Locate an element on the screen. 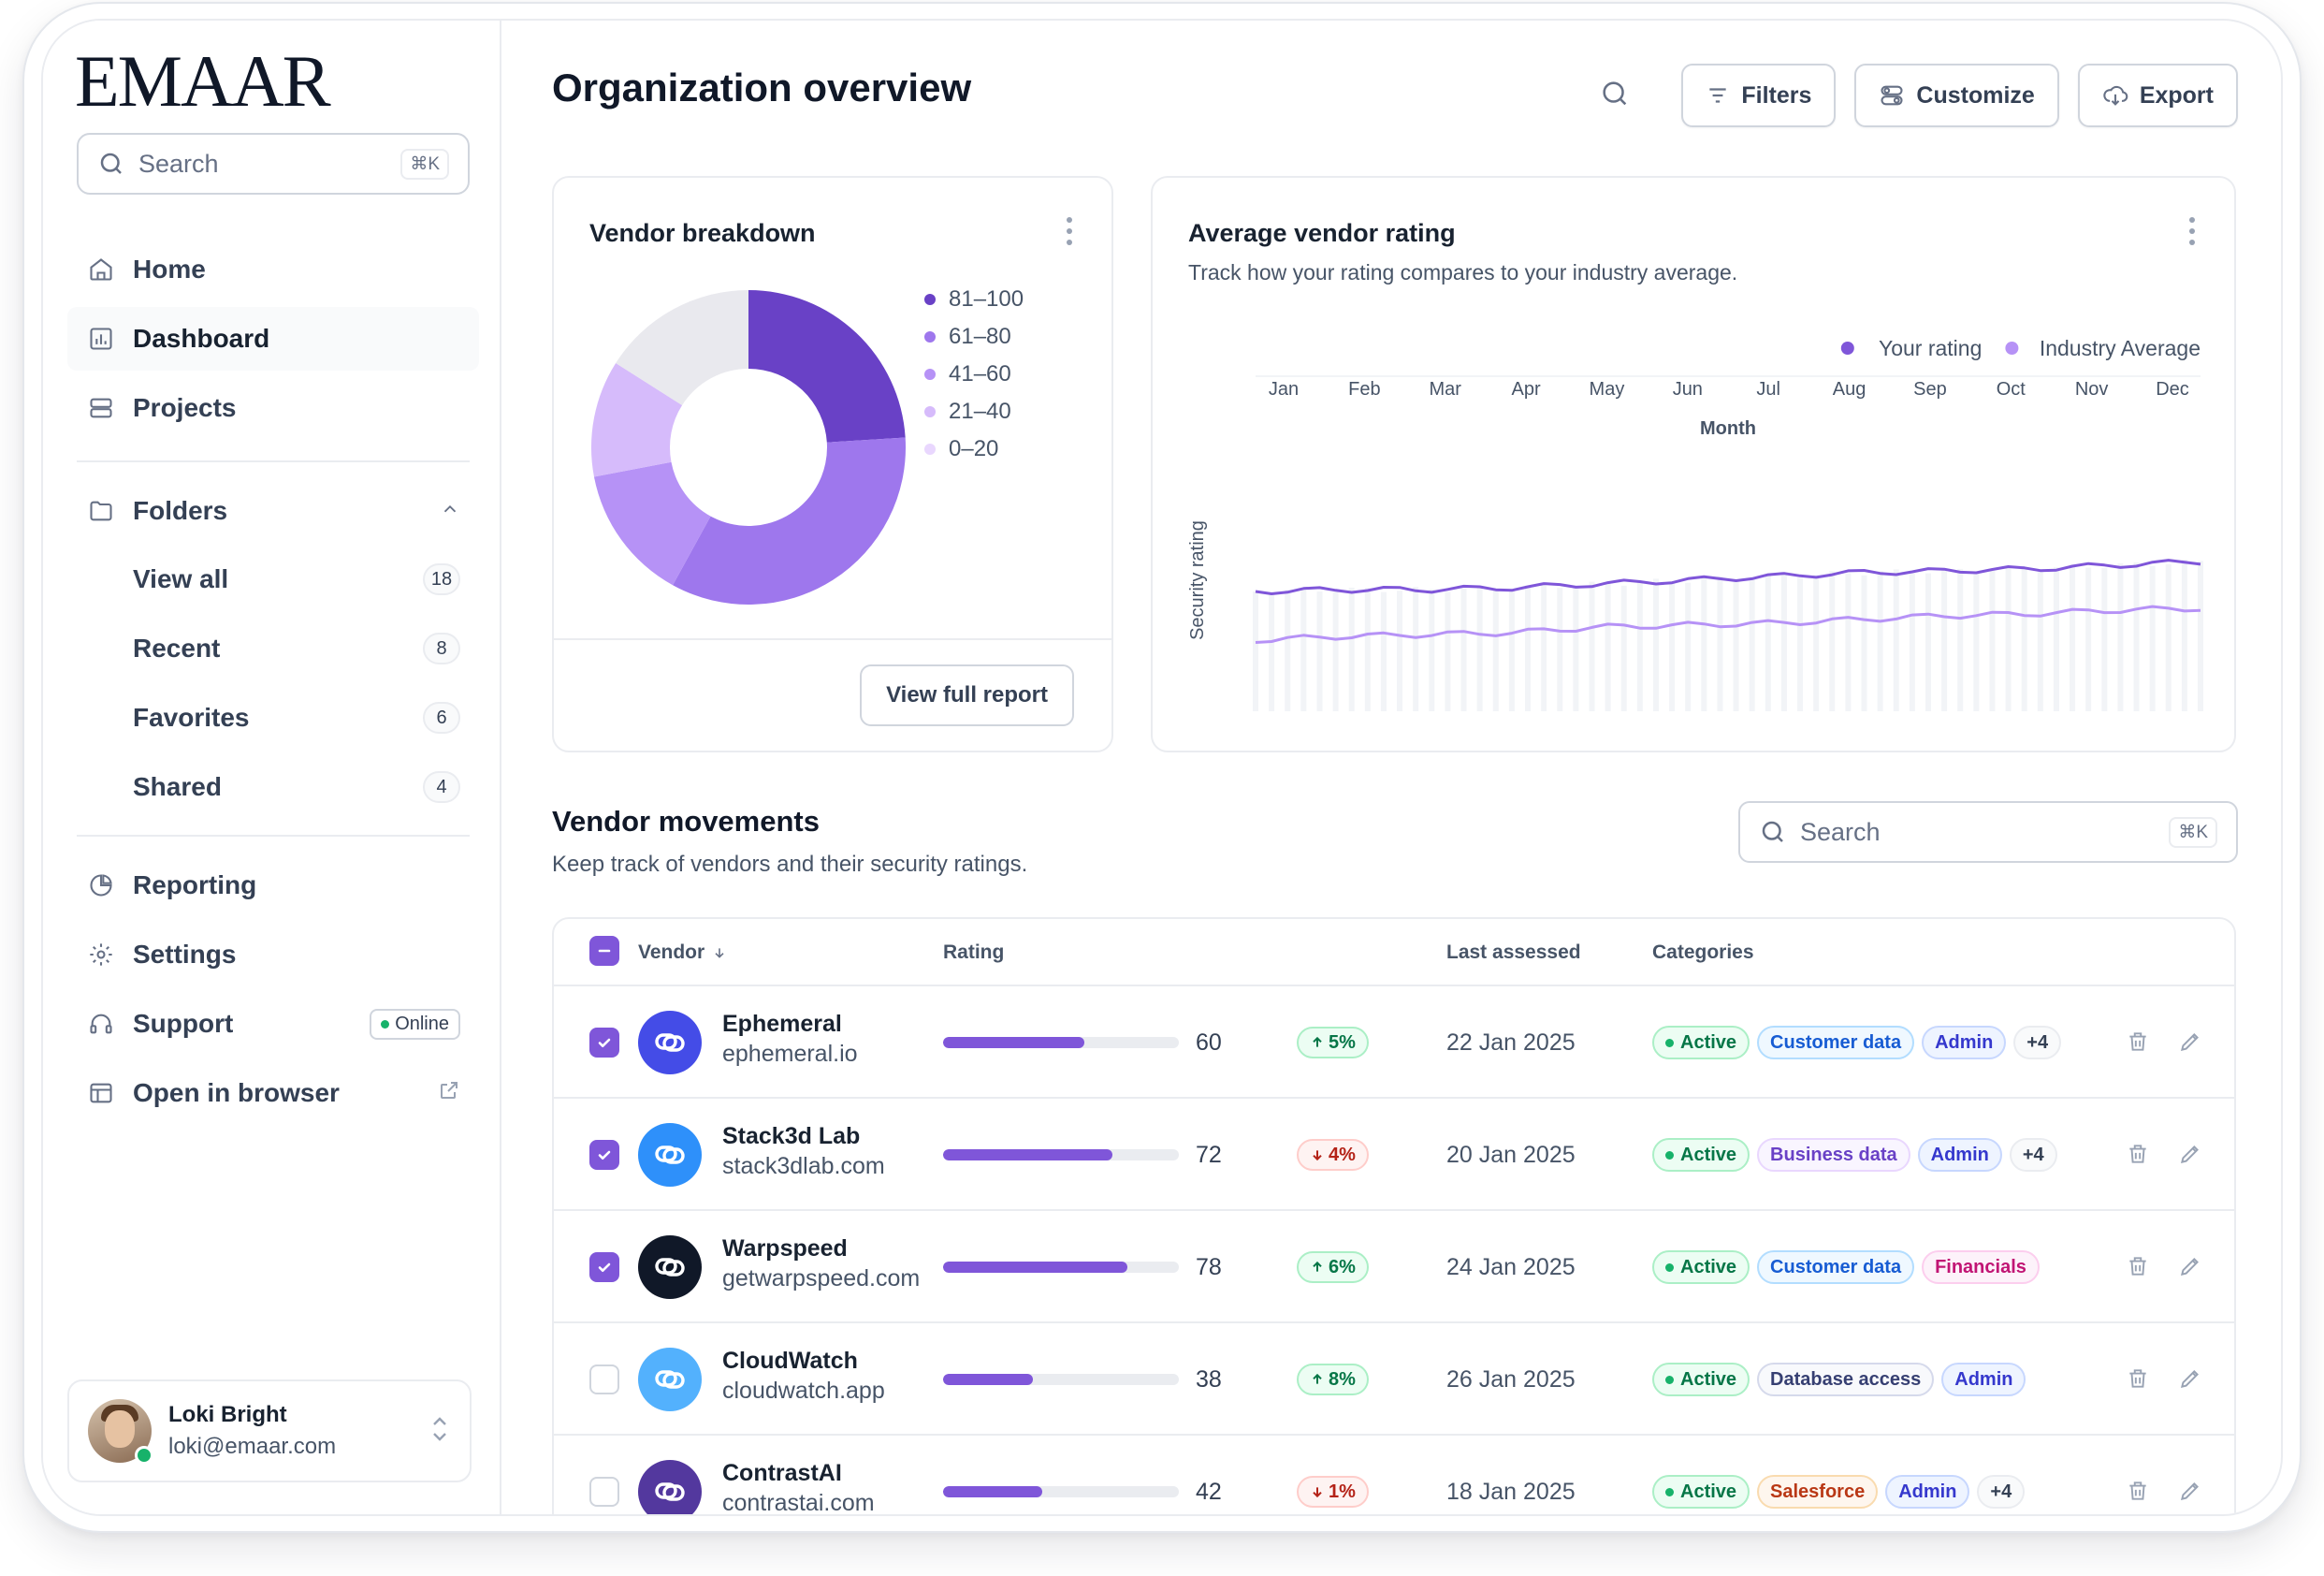 Image resolution: width=2324 pixels, height=1576 pixels. last-assessed-date: 20 Jan 2025 is located at coordinates (1511, 1155).